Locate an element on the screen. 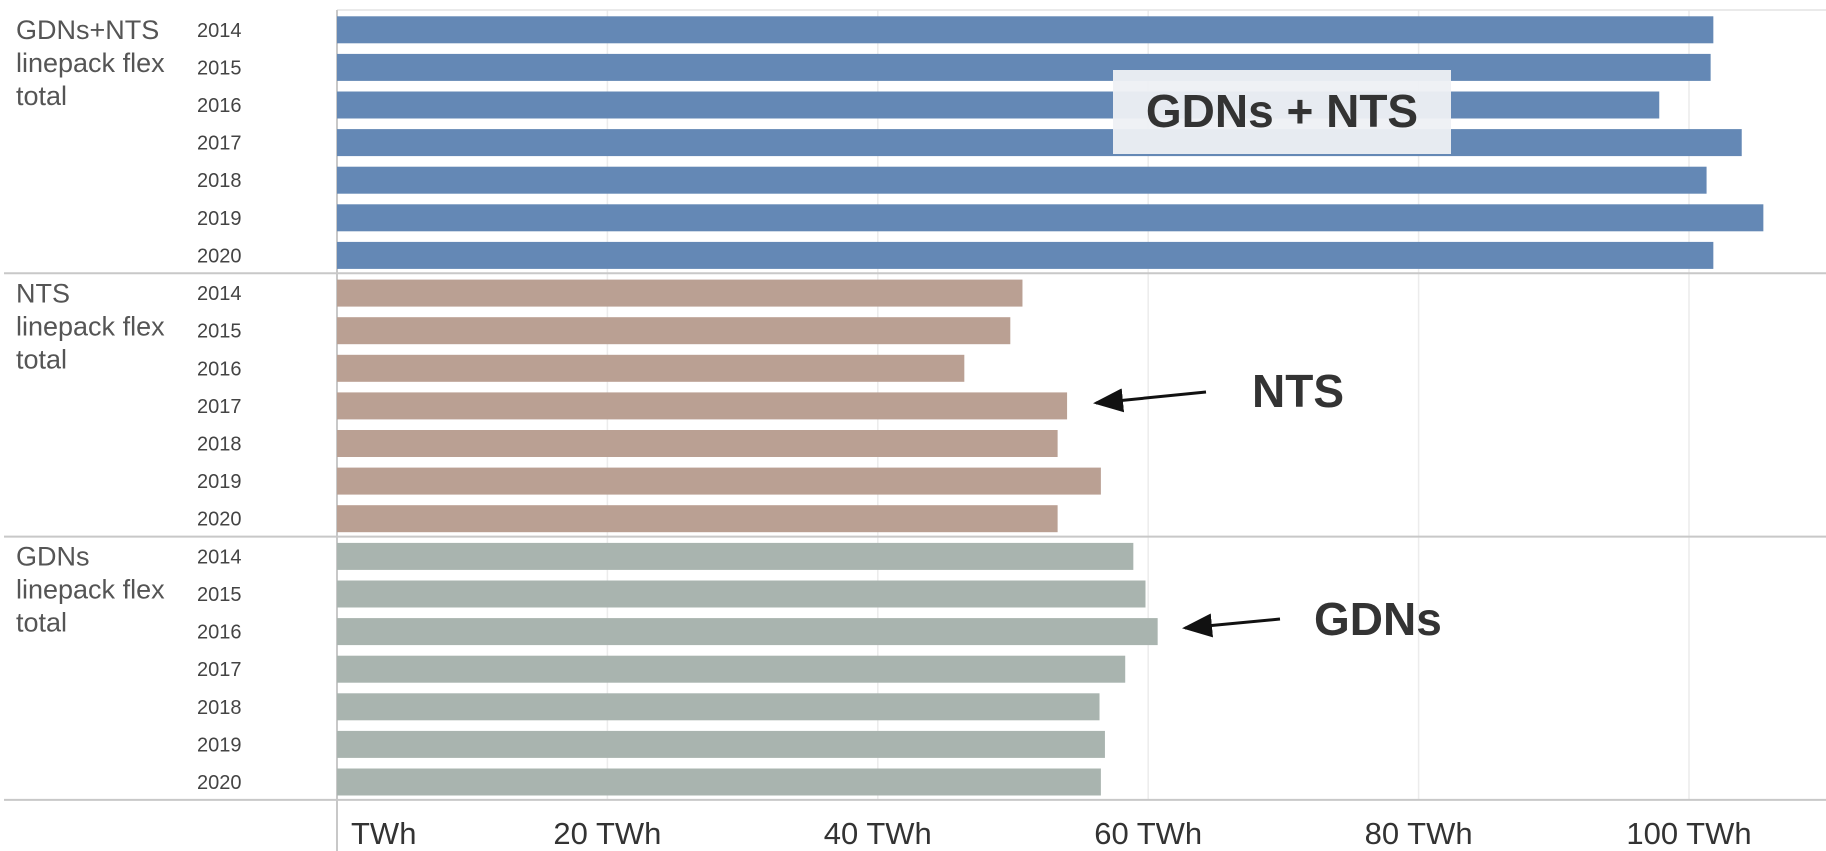  group-label: NTS is located at coordinates (43, 293).